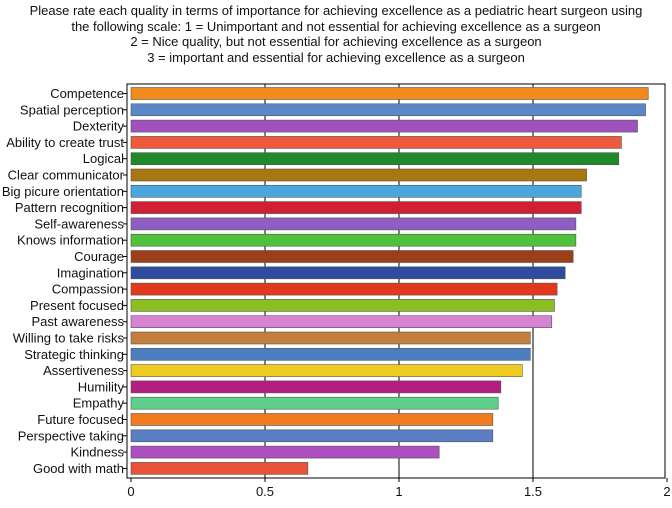  I want to click on category-label: Past awareness, so click(78, 321).